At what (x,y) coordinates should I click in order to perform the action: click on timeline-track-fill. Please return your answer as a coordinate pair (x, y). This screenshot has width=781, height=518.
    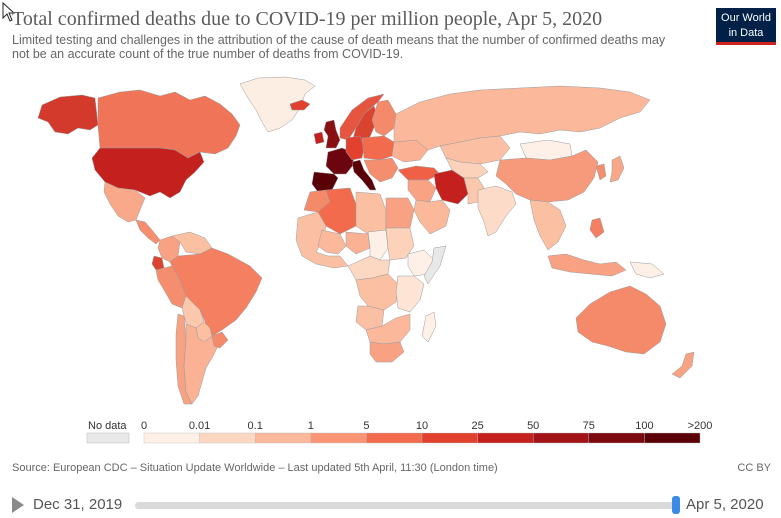
    Looking at the image, I should click on (405, 505).